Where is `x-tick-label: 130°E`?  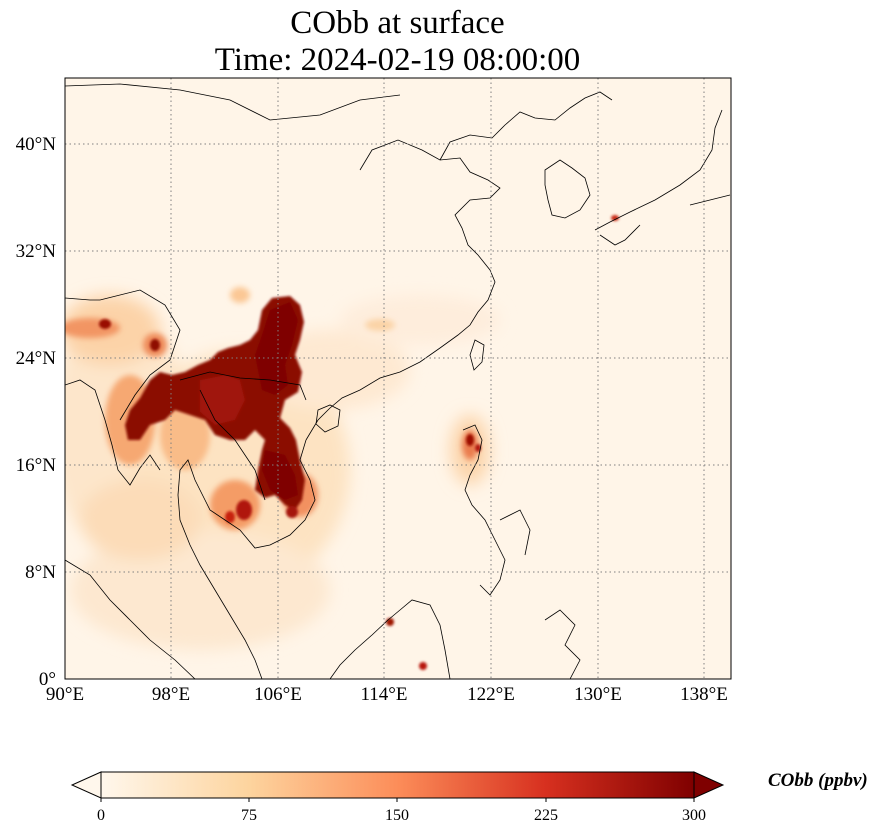
x-tick-label: 130°E is located at coordinates (598, 694).